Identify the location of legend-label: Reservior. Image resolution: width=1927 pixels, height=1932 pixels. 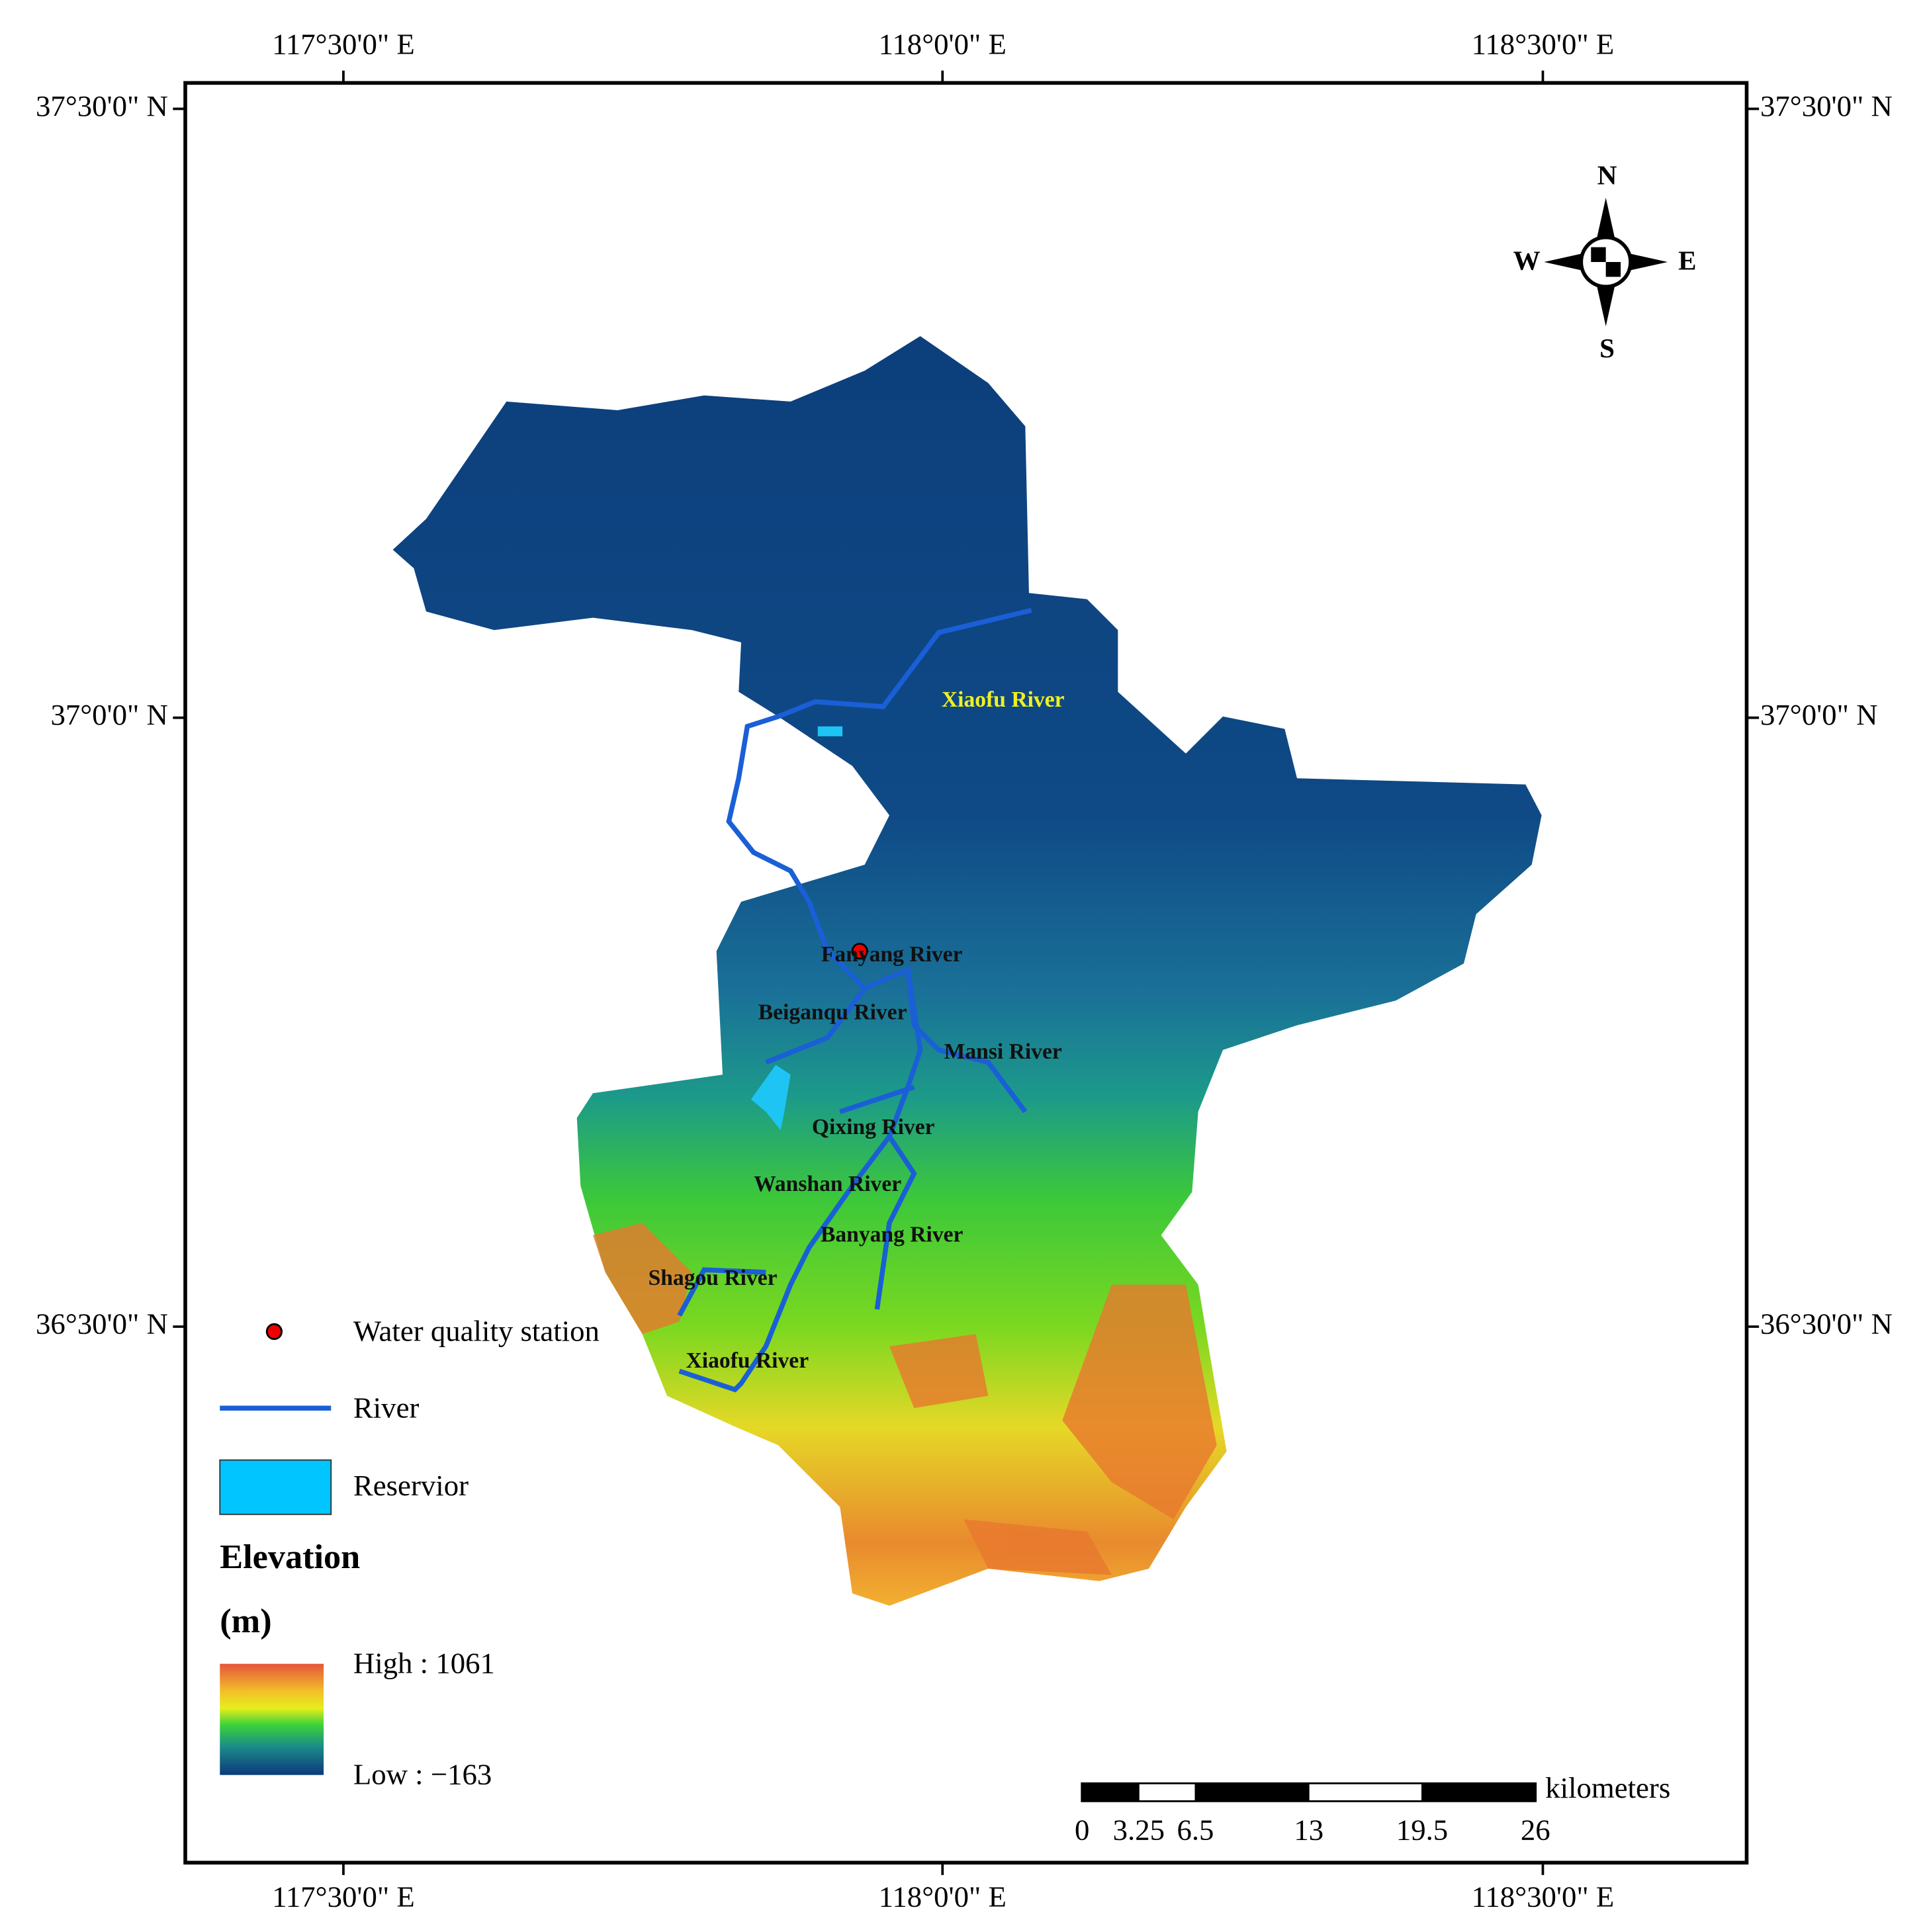
(411, 1485).